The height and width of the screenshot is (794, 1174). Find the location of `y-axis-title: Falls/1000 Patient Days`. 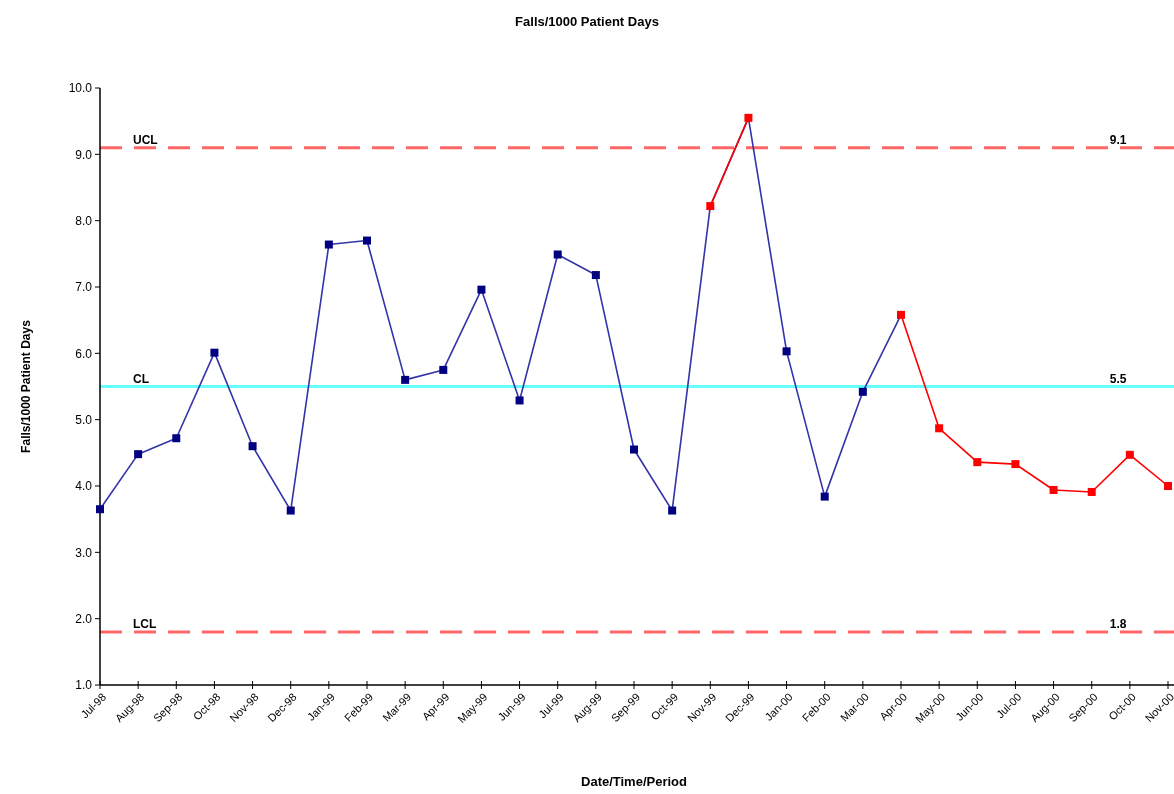

y-axis-title: Falls/1000 Patient Days is located at coordinates (26, 386).